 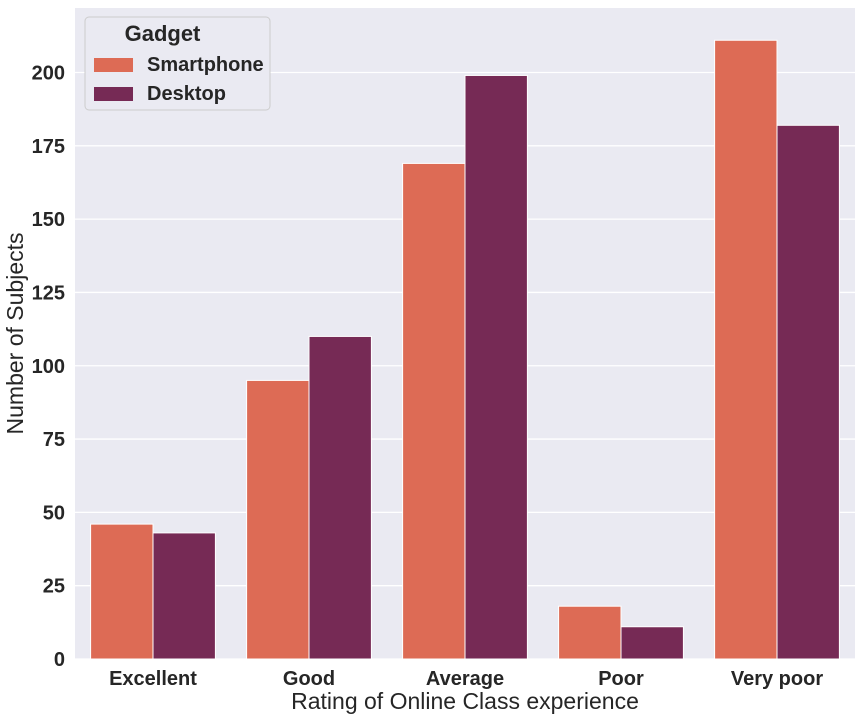 What do you see at coordinates (179, 79) in the screenshot?
I see `legend-items: Smartphone Desktop` at bounding box center [179, 79].